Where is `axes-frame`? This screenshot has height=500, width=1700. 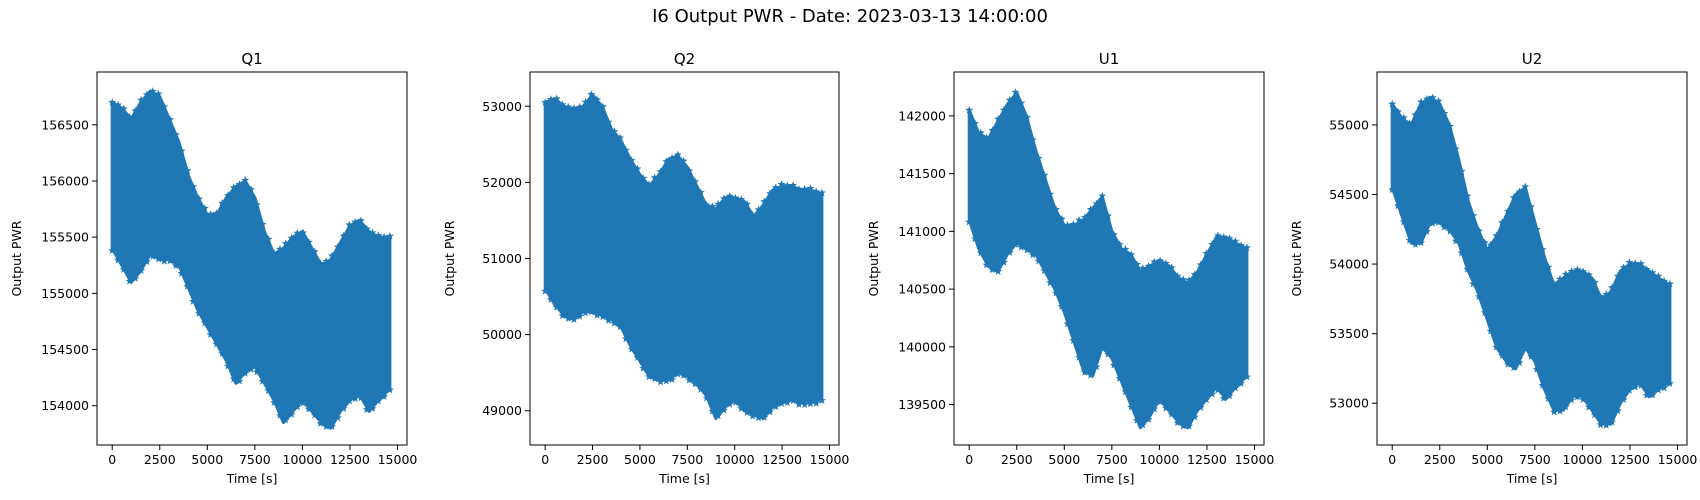 axes-frame is located at coordinates (252, 258).